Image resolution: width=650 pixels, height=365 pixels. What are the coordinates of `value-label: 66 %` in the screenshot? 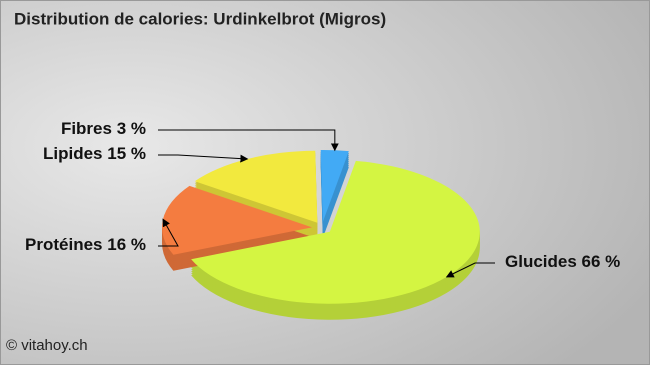 It's located at (601, 261).